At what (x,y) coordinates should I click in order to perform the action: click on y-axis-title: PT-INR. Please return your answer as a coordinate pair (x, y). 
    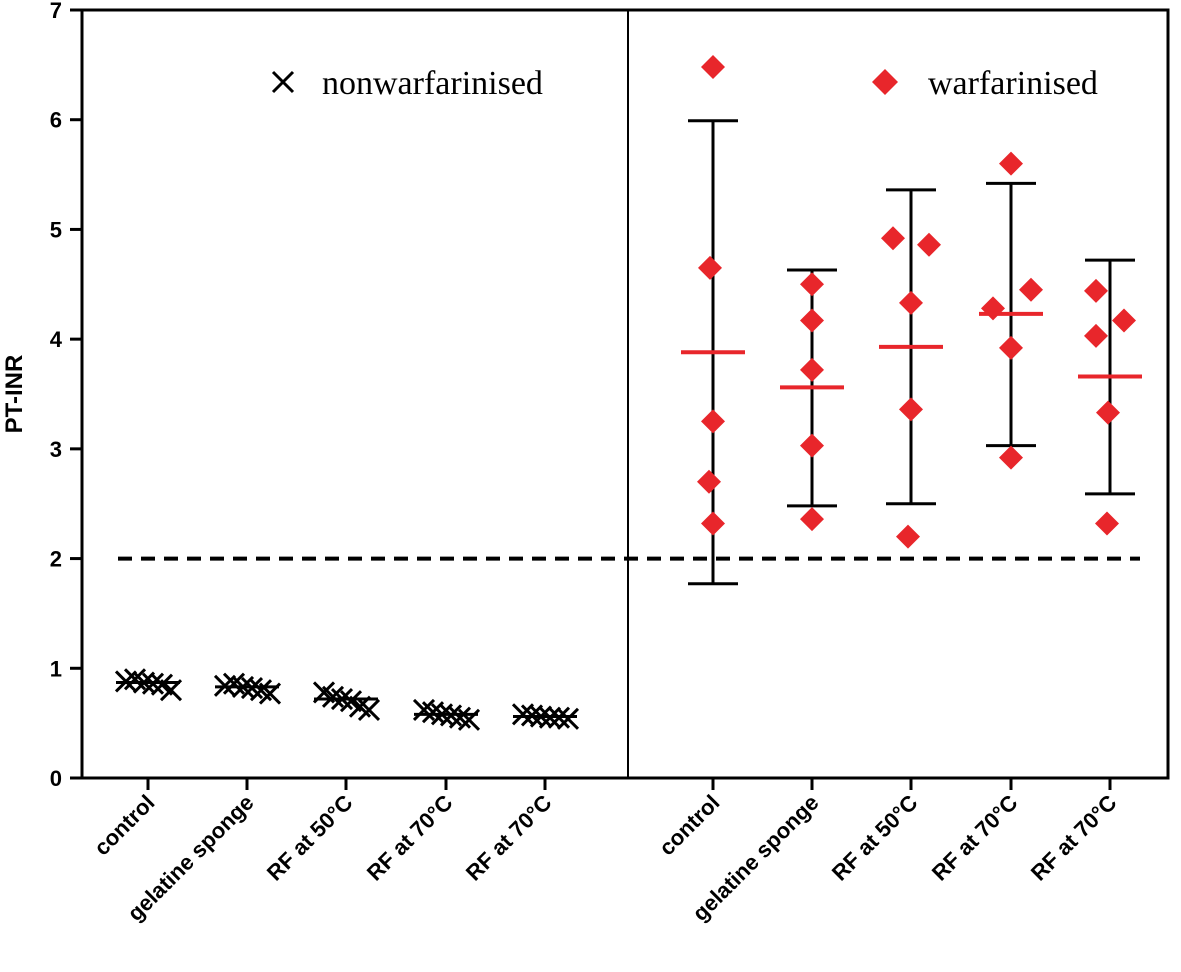
    Looking at the image, I should click on (14, 394).